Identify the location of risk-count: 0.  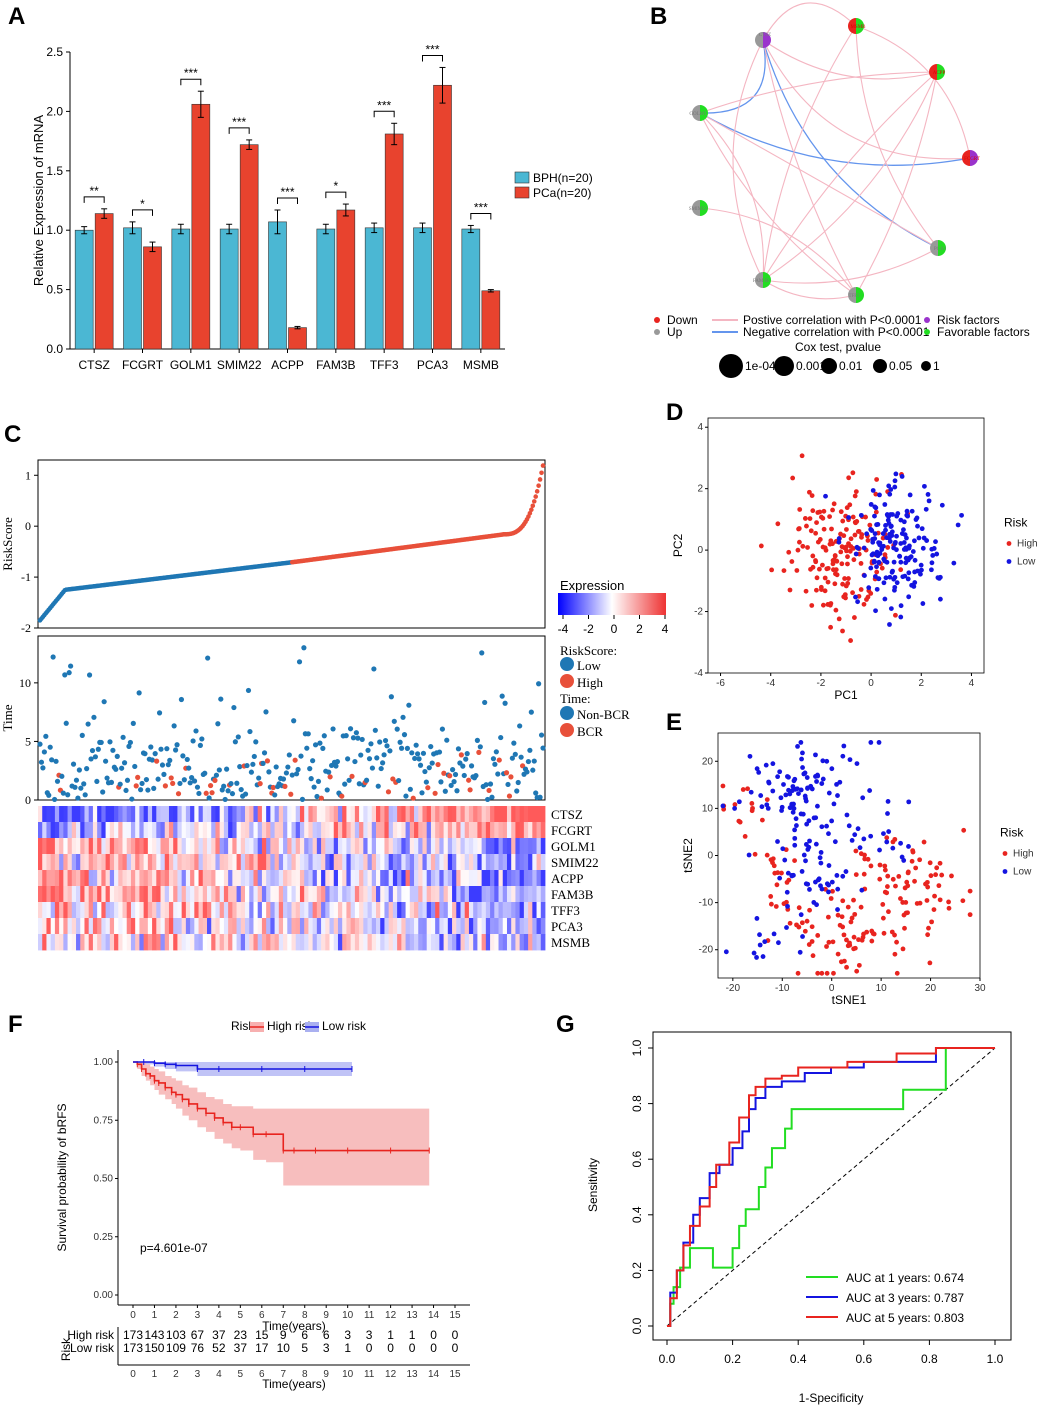
(390, 1348).